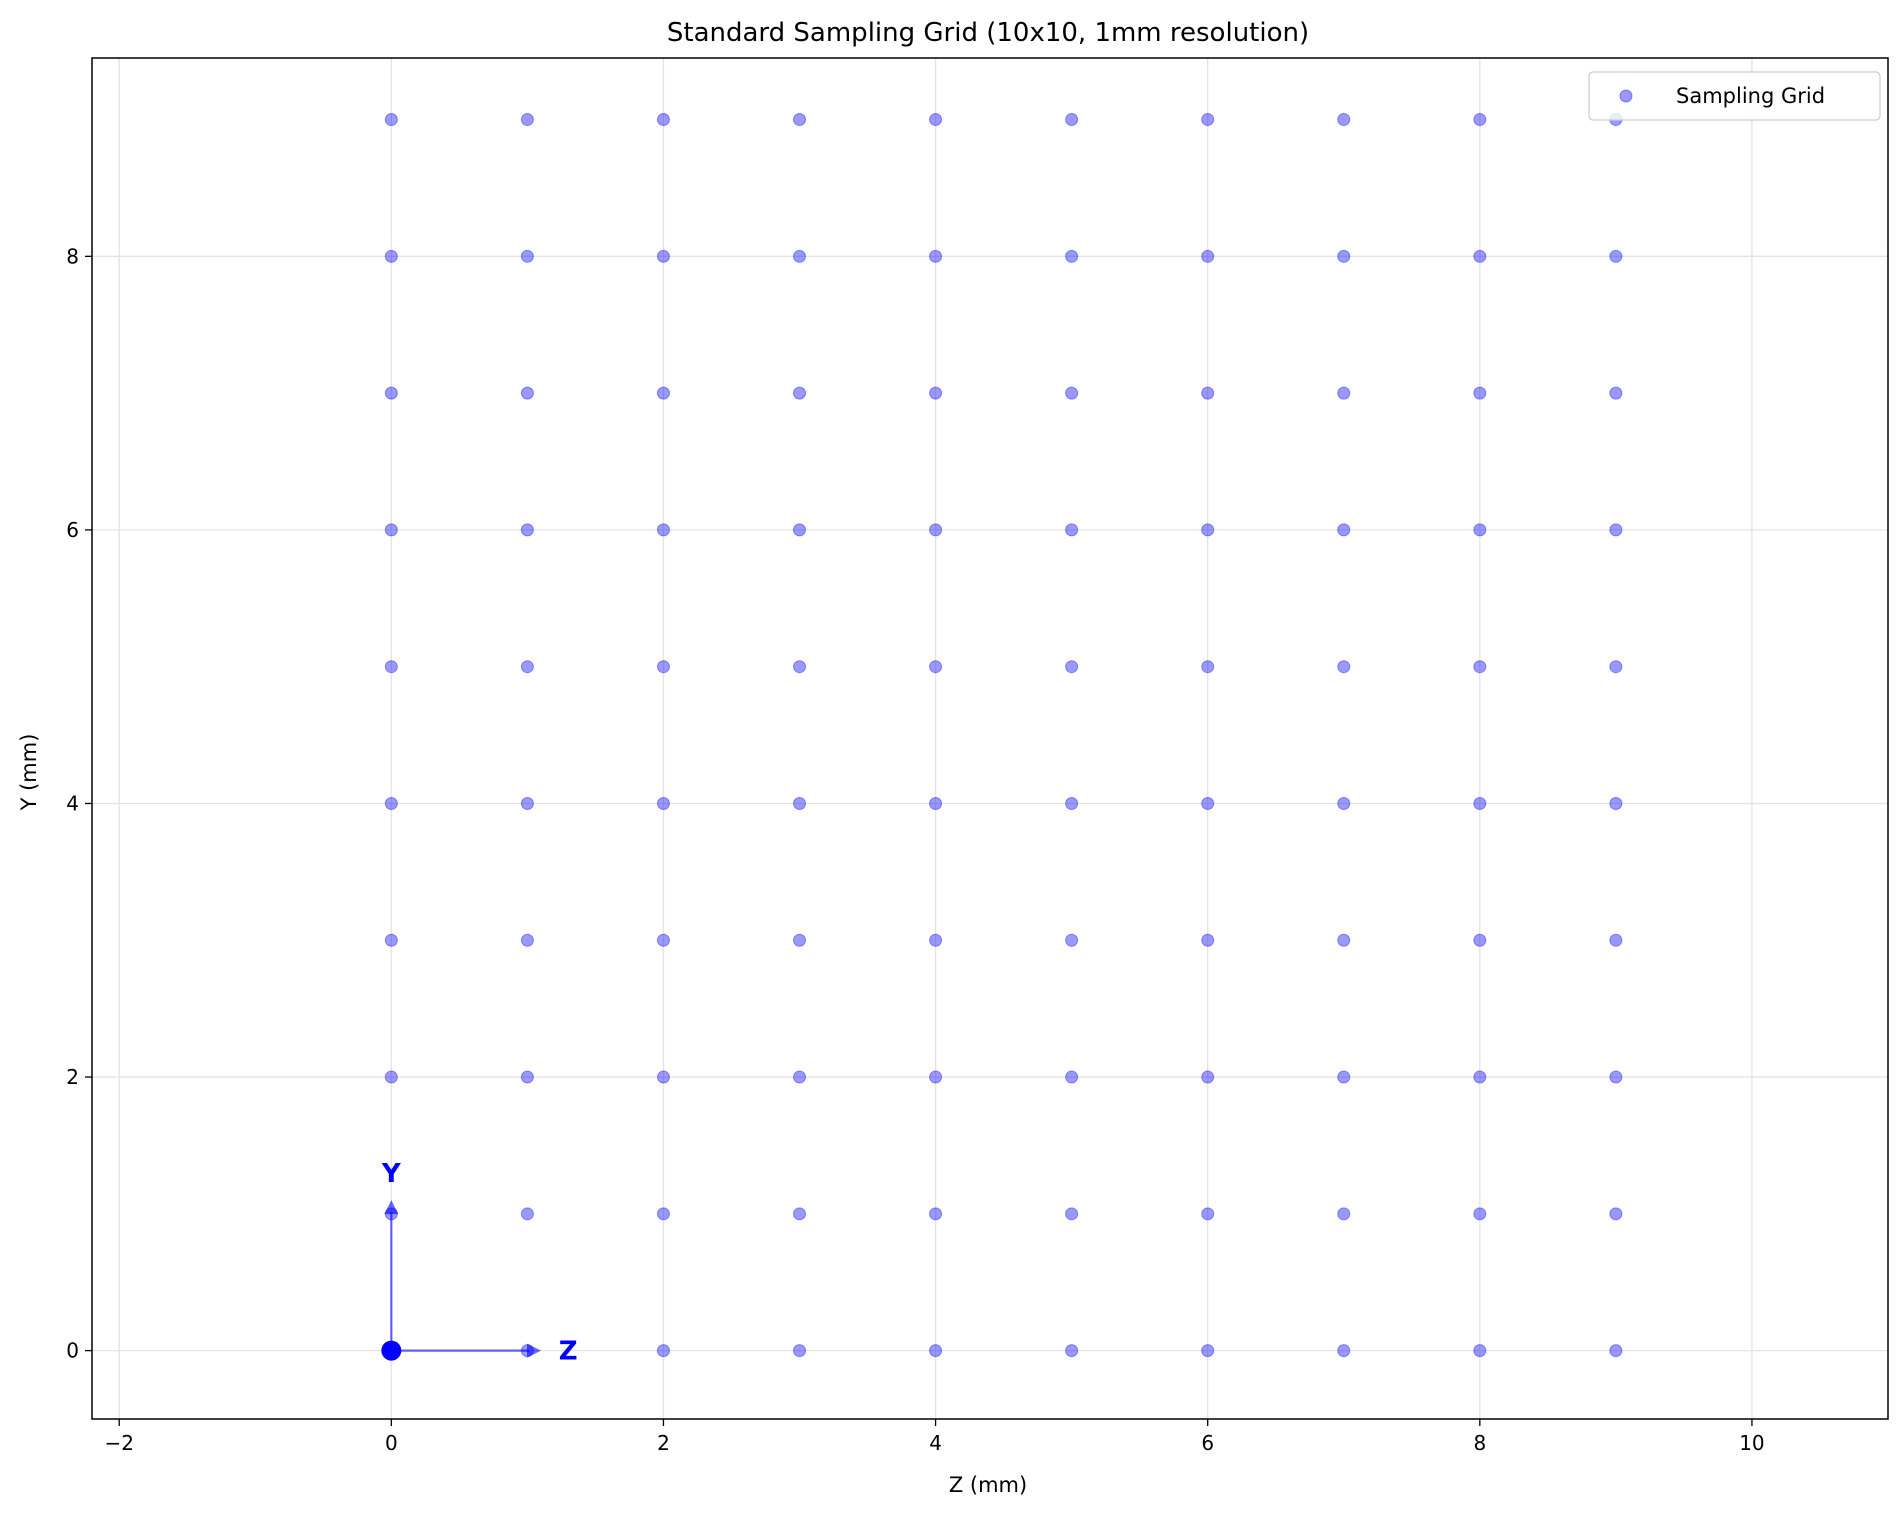 The image size is (1900, 1516). What do you see at coordinates (72, 1077) in the screenshot?
I see `y-tick-label: 2` at bounding box center [72, 1077].